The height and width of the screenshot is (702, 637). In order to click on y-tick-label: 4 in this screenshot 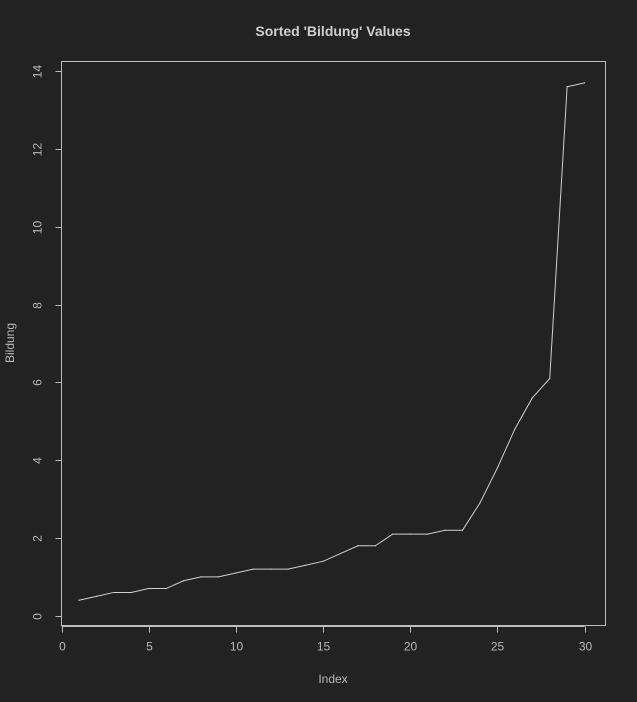, I will do `click(38, 460)`.